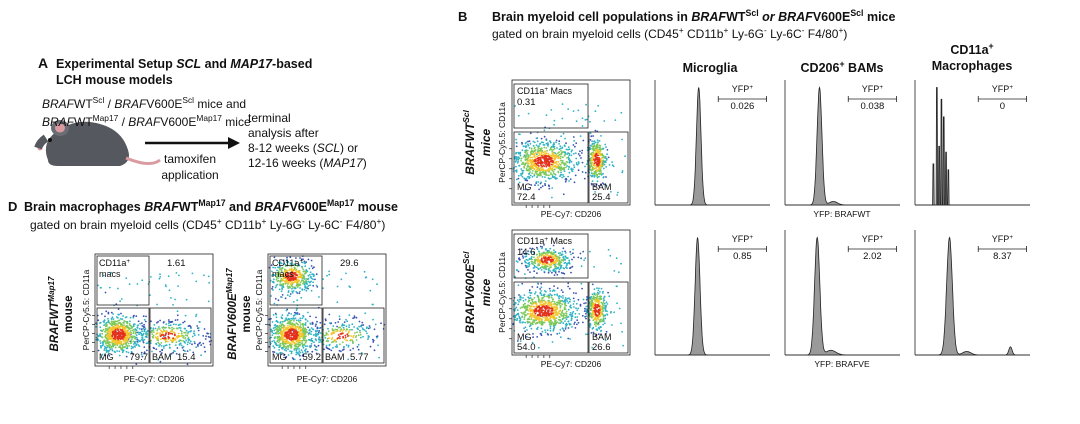 Image resolution: width=1080 pixels, height=424 pixels. I want to click on x-axis-label: PE-Cy7: CD206, so click(571, 214).